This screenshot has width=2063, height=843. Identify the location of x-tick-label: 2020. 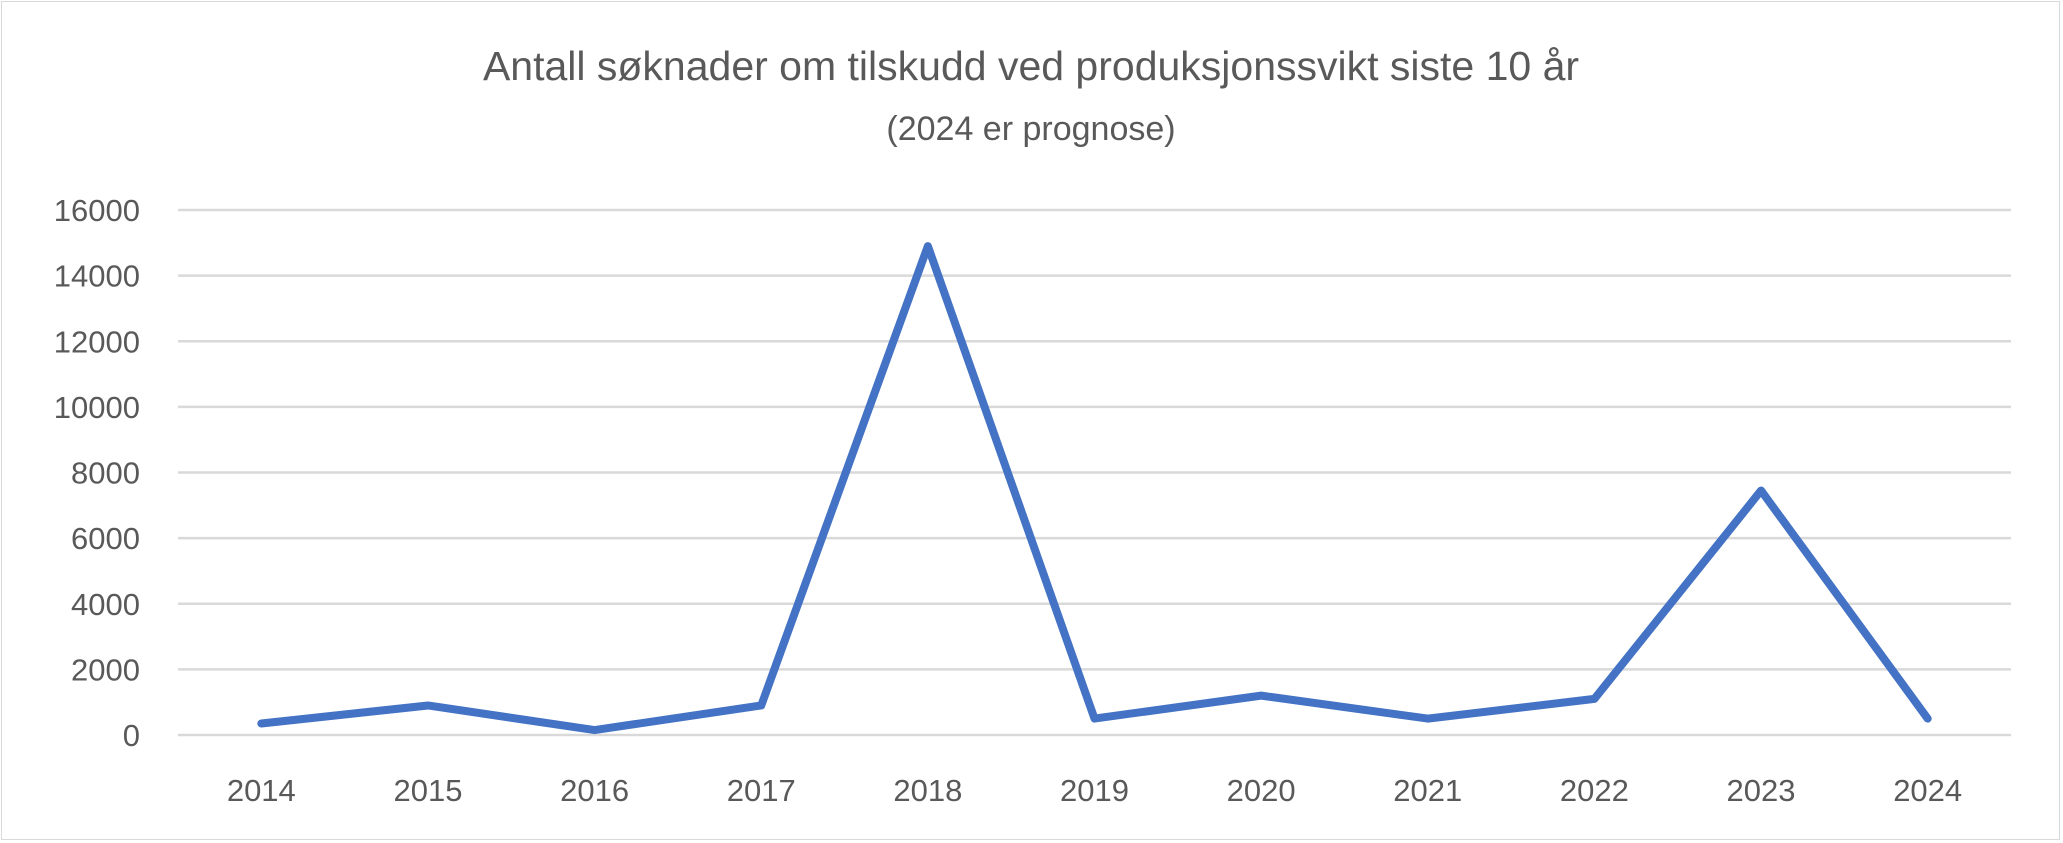
(1261, 790).